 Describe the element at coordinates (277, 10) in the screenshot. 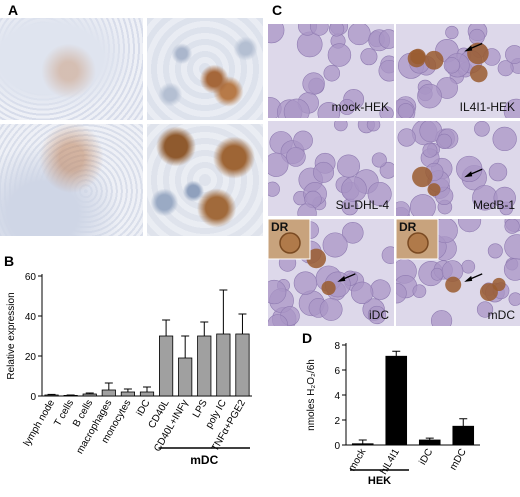

I see `panel-label-c: C` at that location.